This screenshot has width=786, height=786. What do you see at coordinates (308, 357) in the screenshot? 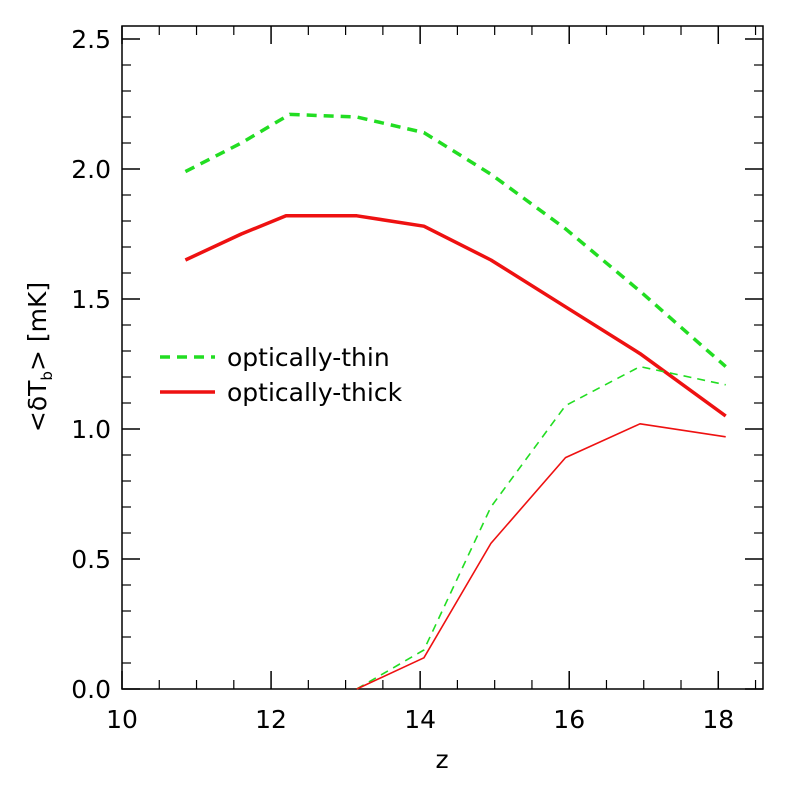
I see `legend-label-optically-thin: optically-thin` at bounding box center [308, 357].